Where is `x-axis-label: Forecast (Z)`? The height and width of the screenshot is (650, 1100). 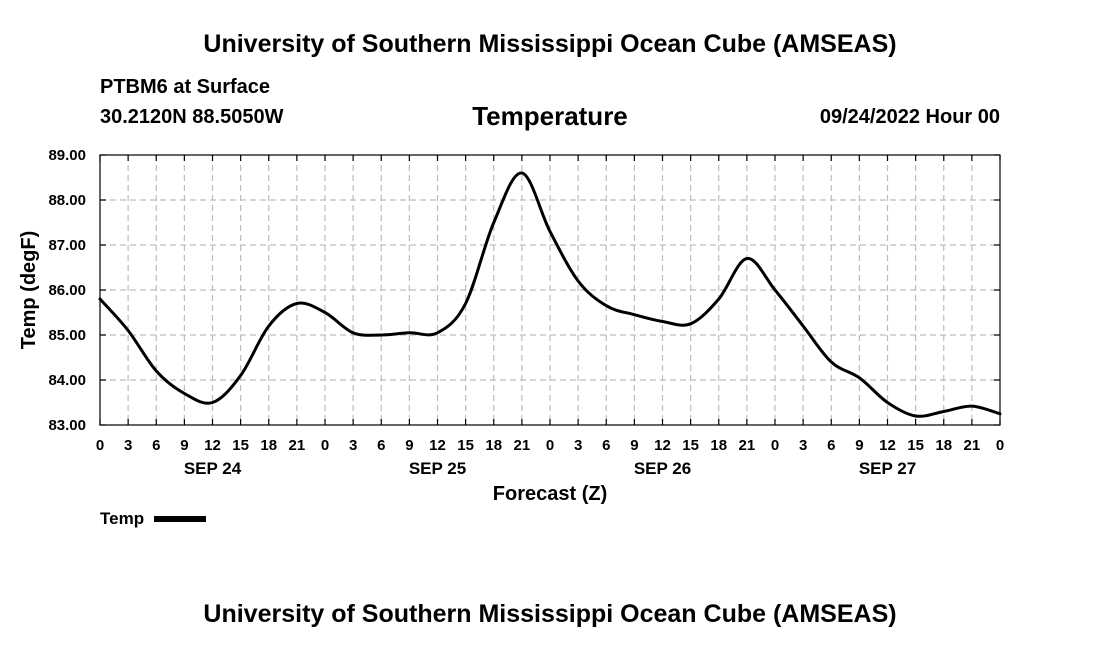 x-axis-label: Forecast (Z) is located at coordinates (550, 494).